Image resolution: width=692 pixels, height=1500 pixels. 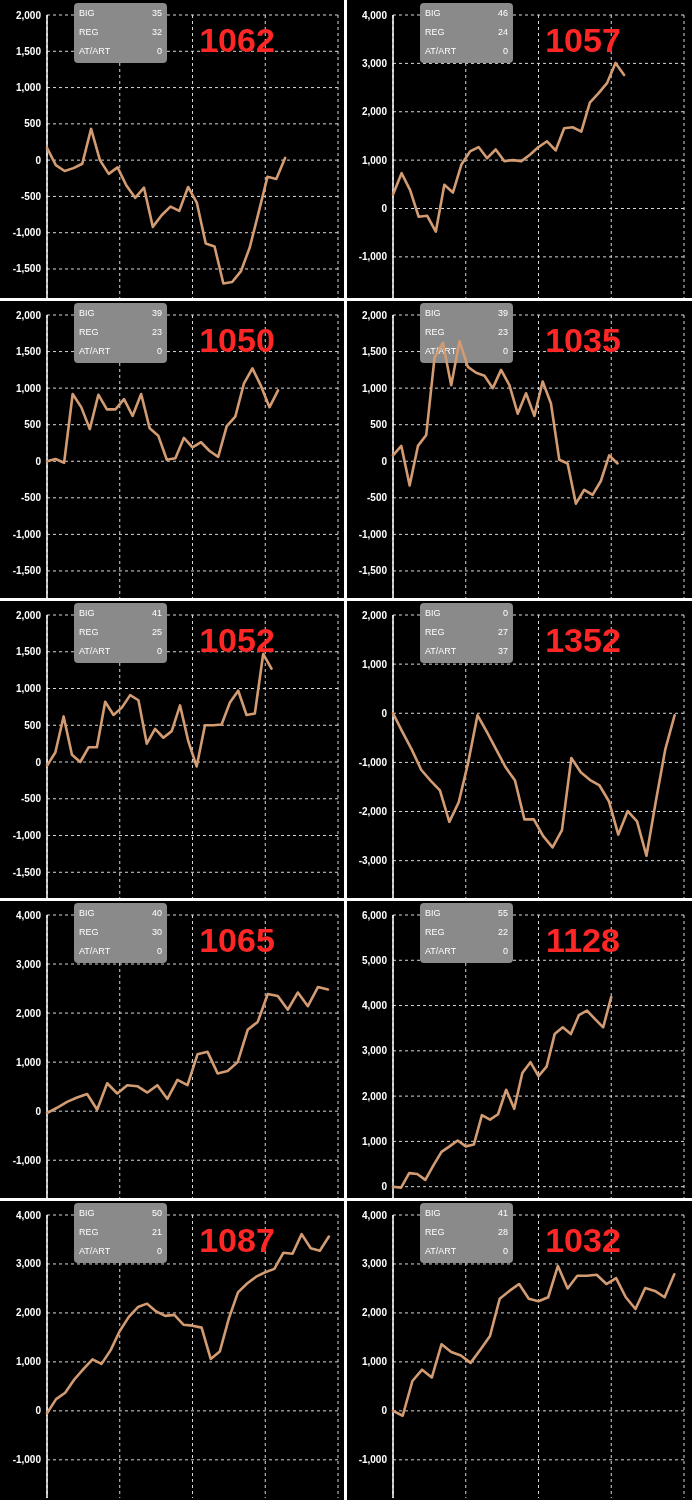 What do you see at coordinates (583, 1240) in the screenshot?
I see `chart-title: 1032` at bounding box center [583, 1240].